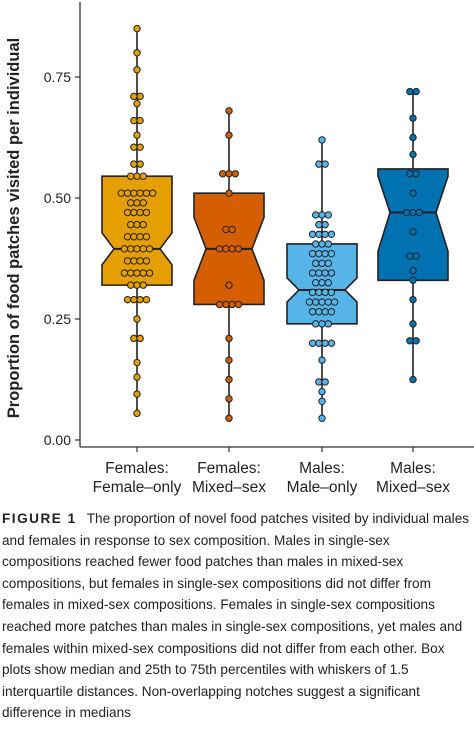 The height and width of the screenshot is (743, 474). Describe the element at coordinates (57, 77) in the screenshot. I see `y-tick-label: 0.75` at that location.